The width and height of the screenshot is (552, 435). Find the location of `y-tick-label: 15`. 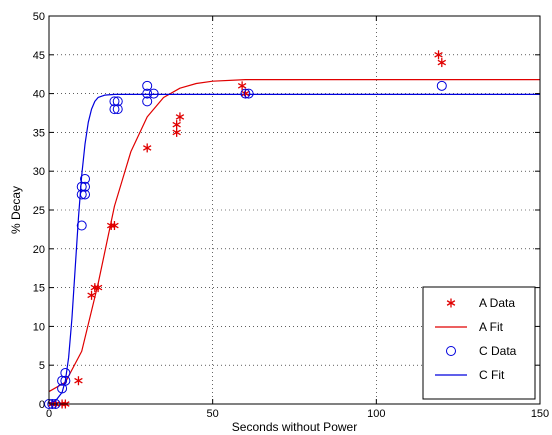

y-tick-label: 15 is located at coordinates (39, 289).